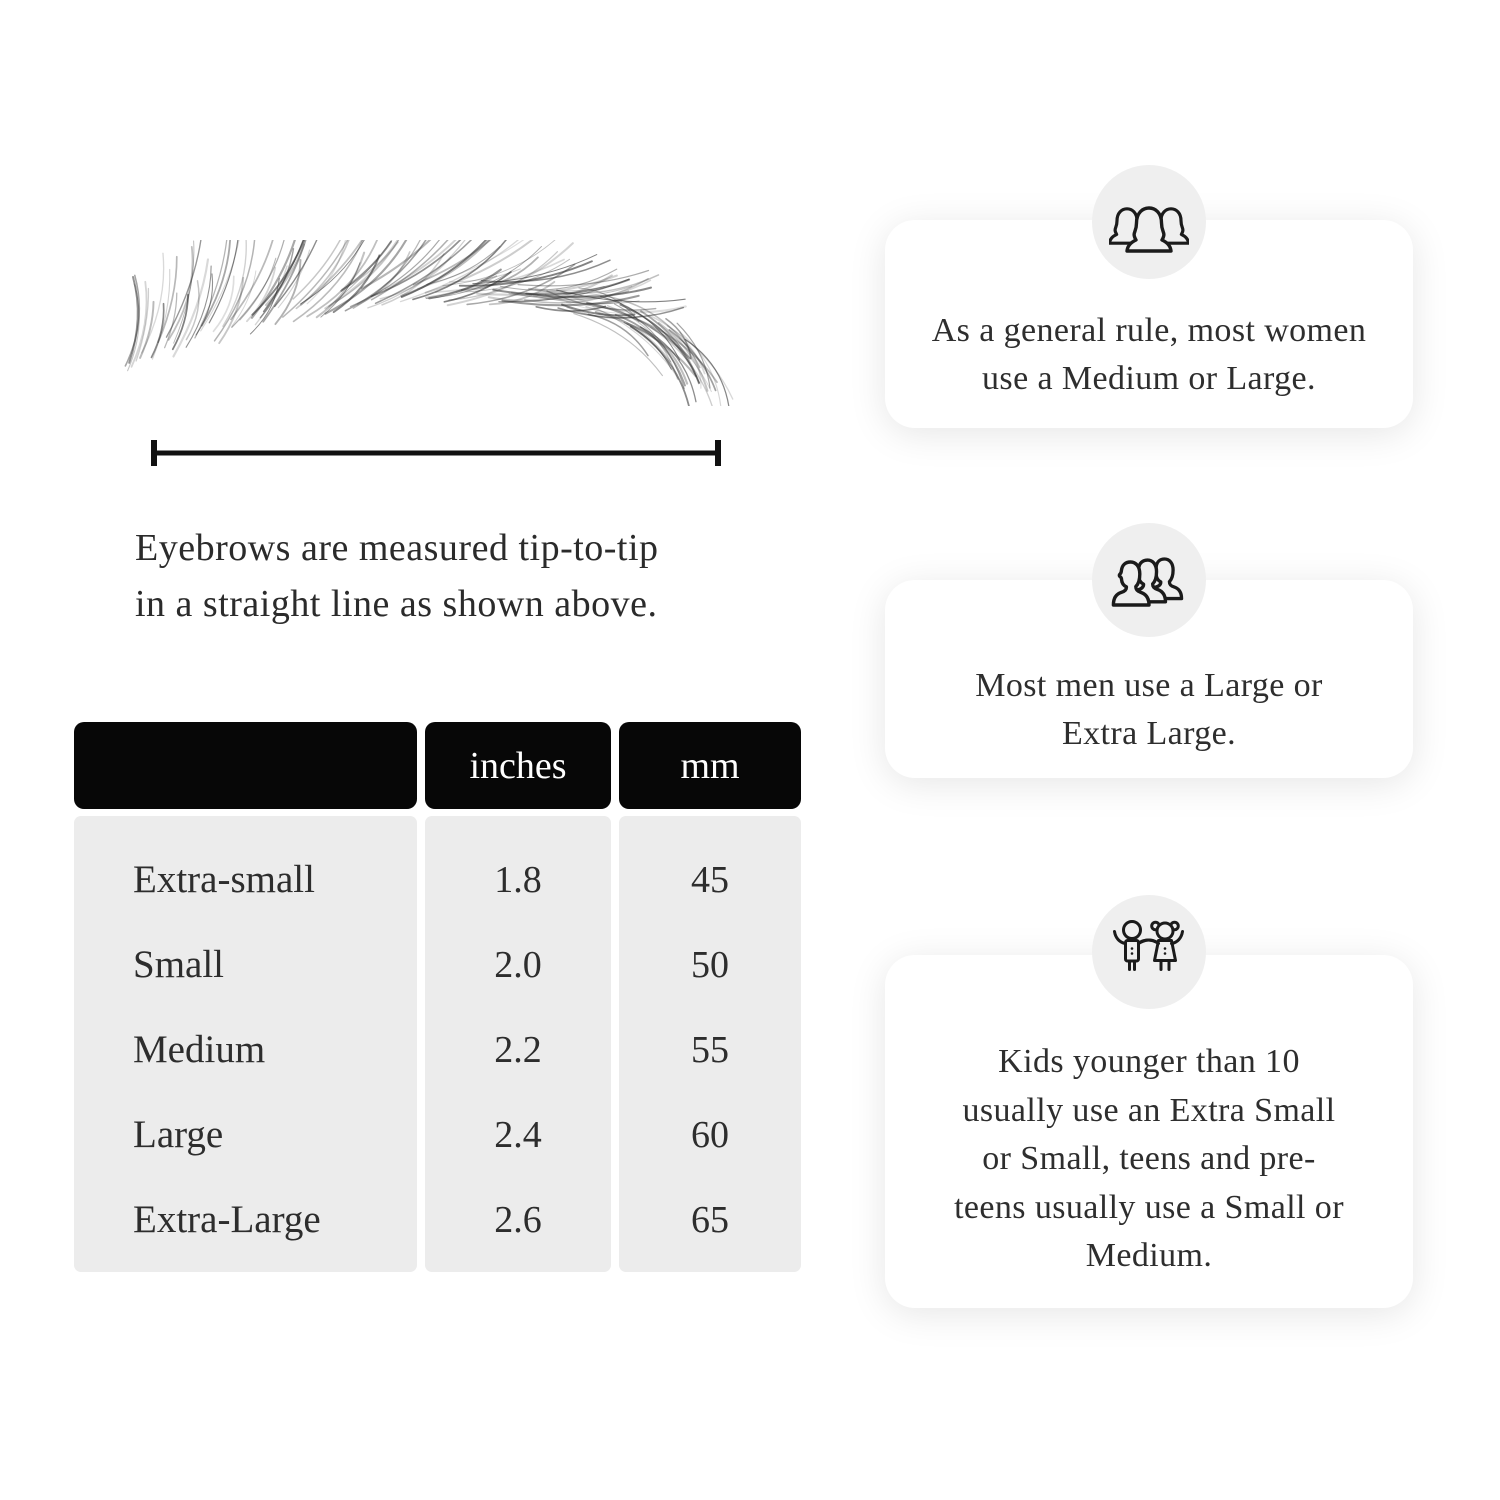 The height and width of the screenshot is (1500, 1500). What do you see at coordinates (396, 604) in the screenshot?
I see `caption-line-2: in a straight line as shown above.` at bounding box center [396, 604].